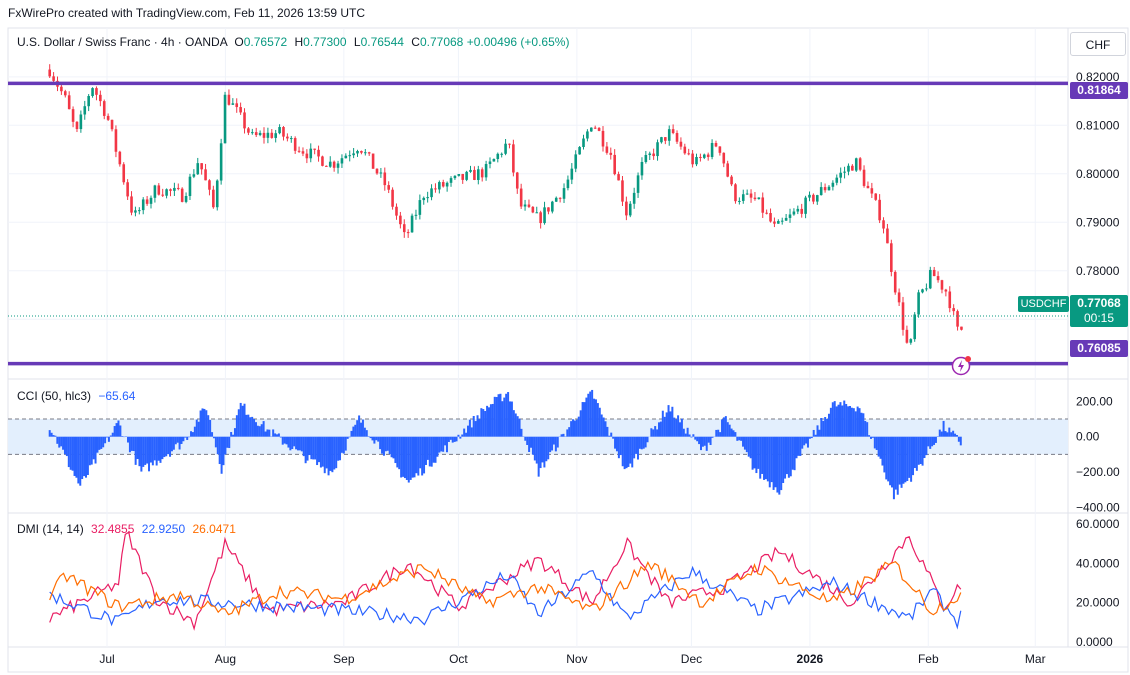 The width and height of the screenshot is (1130, 675). I want to click on symbol-tag: USDCHF, so click(1043, 304).